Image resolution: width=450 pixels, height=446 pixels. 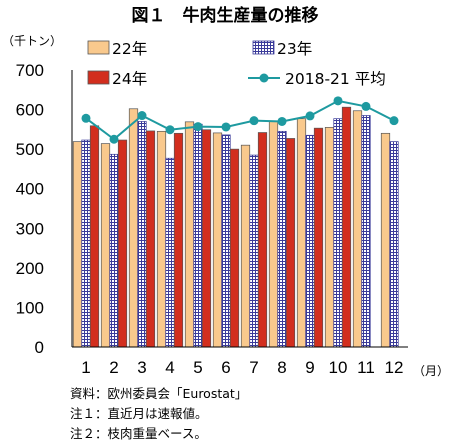 I want to click on y-tick-label: 300, so click(x=30, y=228).